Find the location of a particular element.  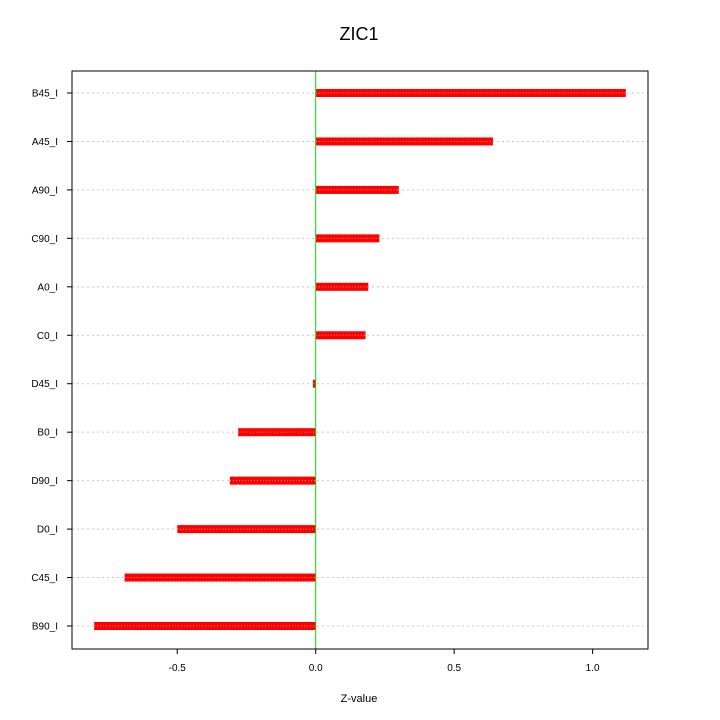

y-tick-label: B90_I is located at coordinates (45, 627).